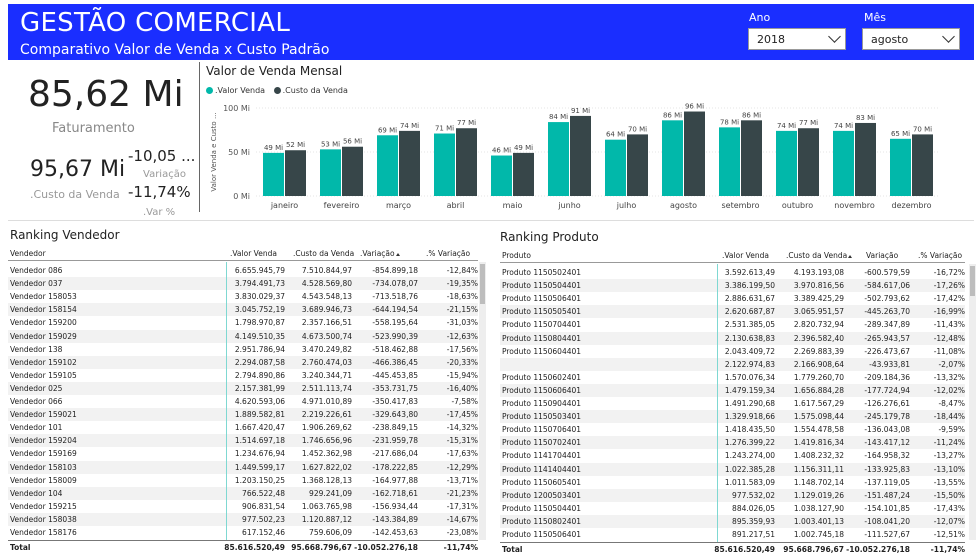 Image resolution: width=980 pixels, height=554 pixels. Describe the element at coordinates (482, 401) in the screenshot. I see `ranking-vendedor-scrollbar` at that location.